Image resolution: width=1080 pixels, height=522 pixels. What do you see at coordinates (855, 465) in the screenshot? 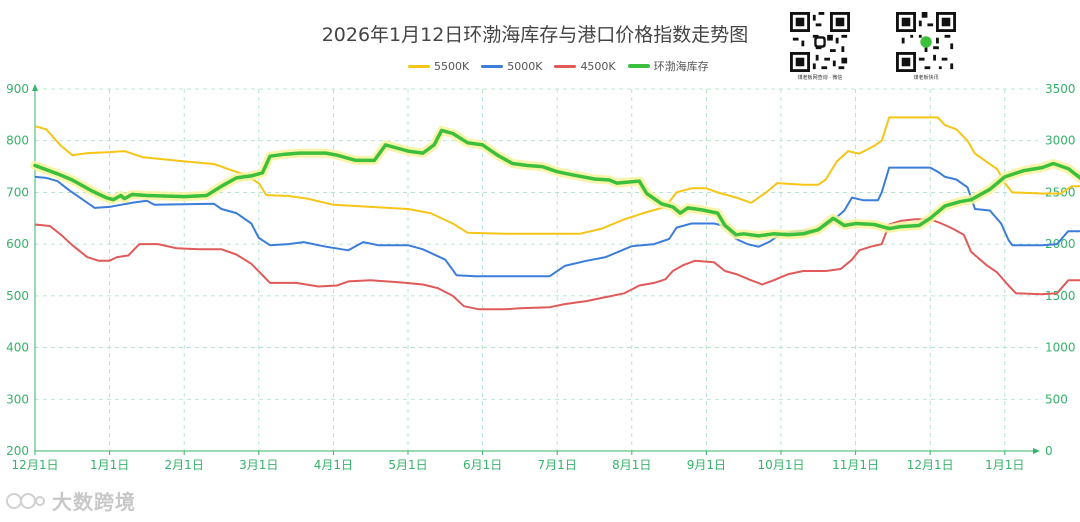
I see `x-tick-label: 11月1日` at bounding box center [855, 465].